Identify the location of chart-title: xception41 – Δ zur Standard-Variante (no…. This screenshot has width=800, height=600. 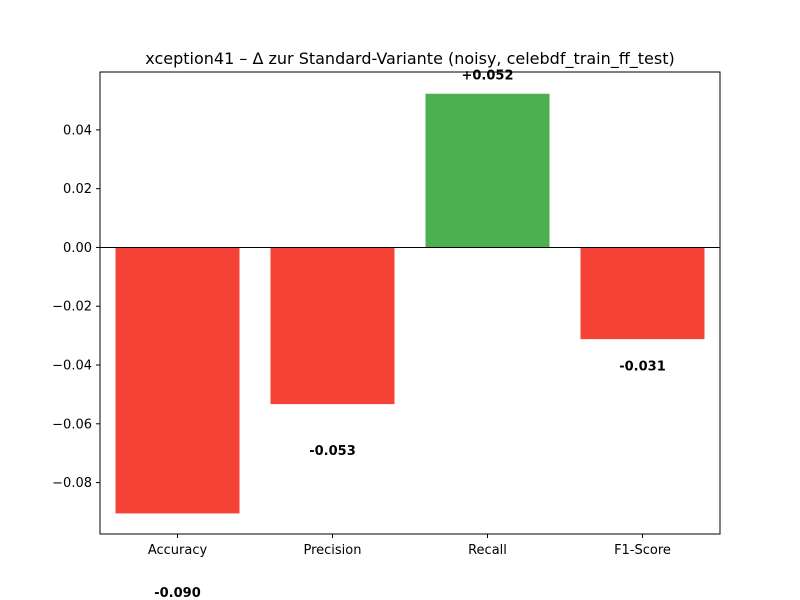
(409, 59).